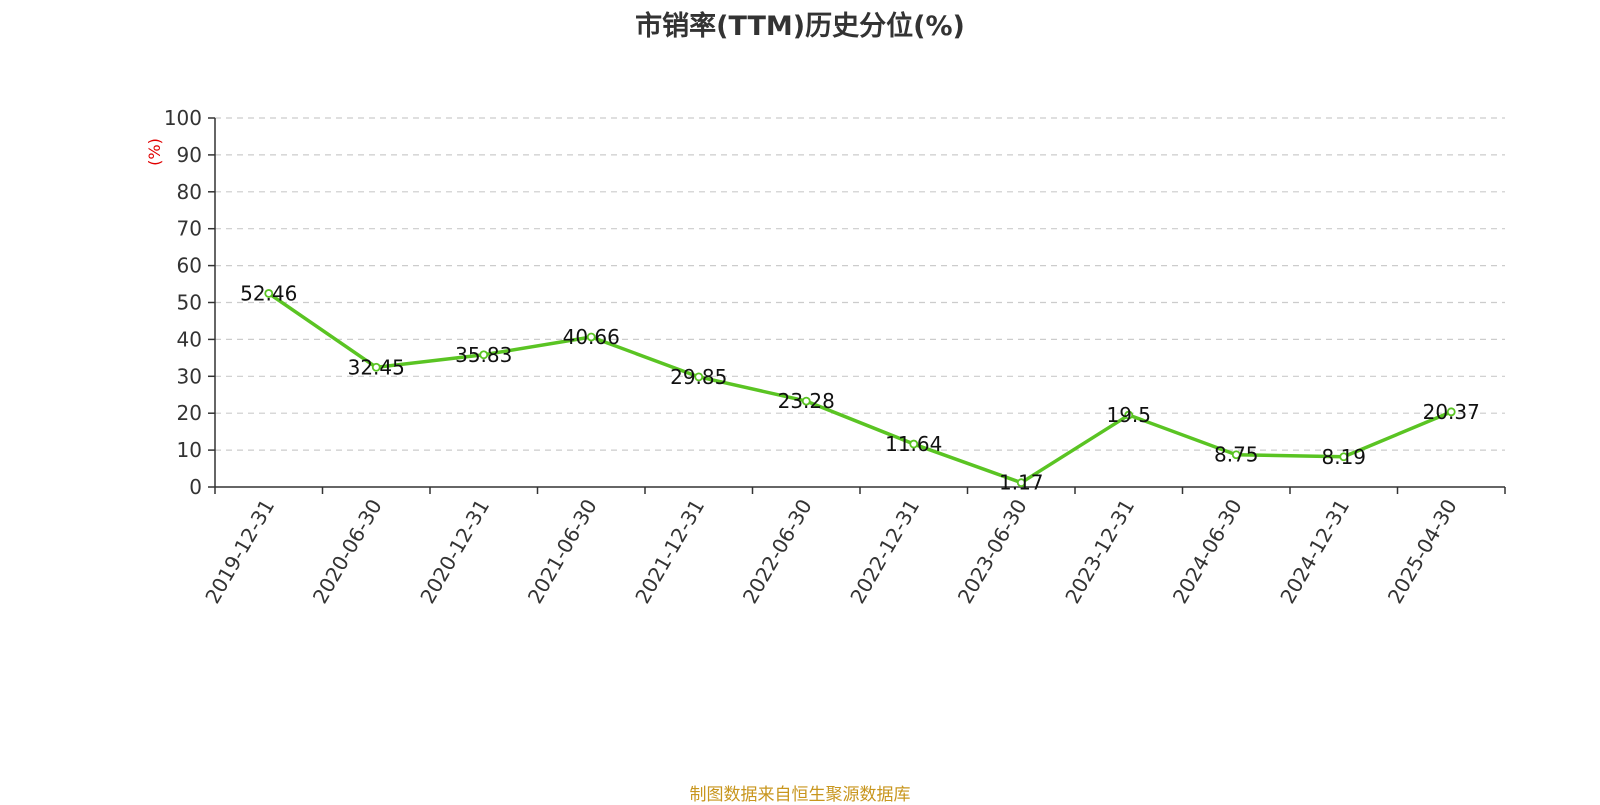 The width and height of the screenshot is (1600, 805). I want to click on chart-title: 市销率(TTM)历史分位(%), so click(800, 26).